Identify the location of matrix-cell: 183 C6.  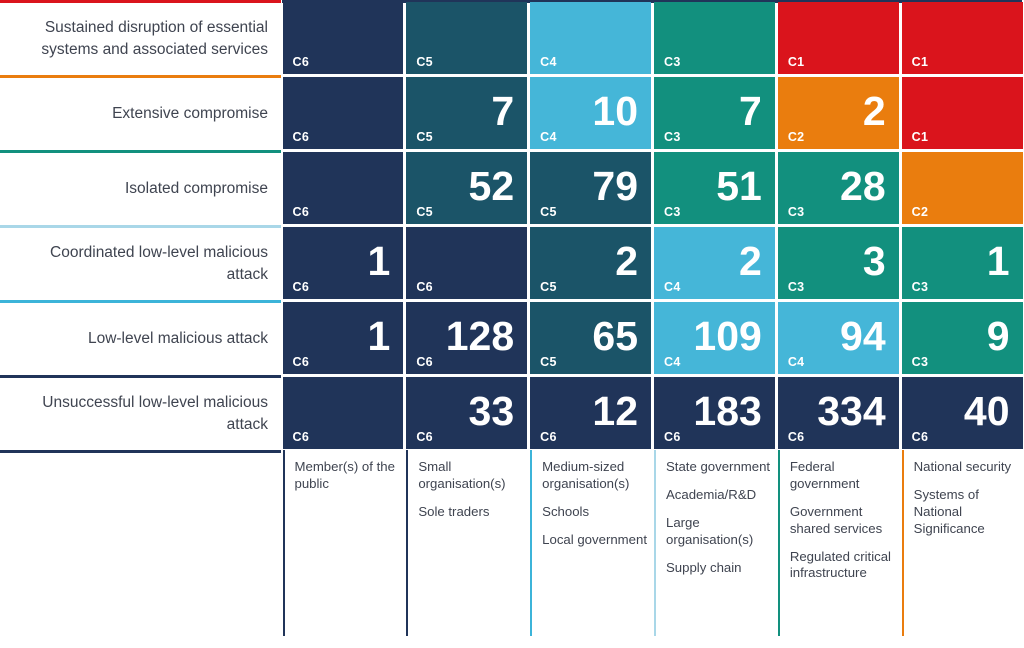
(714, 412).